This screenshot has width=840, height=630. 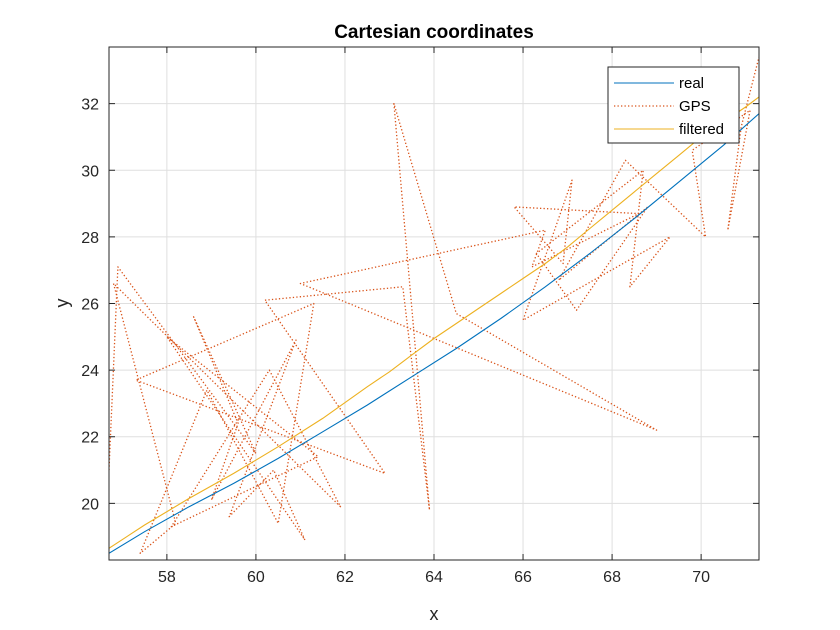 What do you see at coordinates (434, 614) in the screenshot?
I see `x-axis-label: x` at bounding box center [434, 614].